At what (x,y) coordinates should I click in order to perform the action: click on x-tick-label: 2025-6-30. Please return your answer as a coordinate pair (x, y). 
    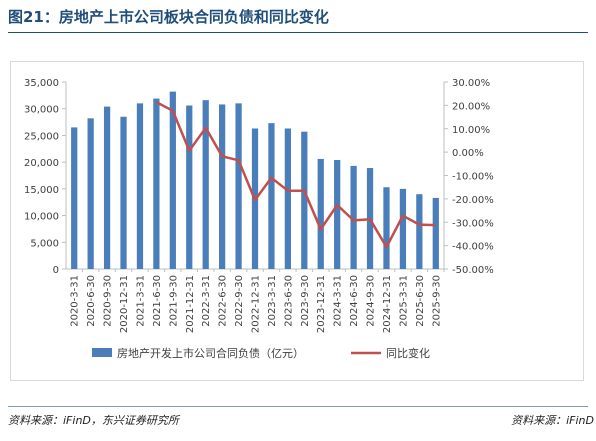
    Looking at the image, I should click on (420, 301).